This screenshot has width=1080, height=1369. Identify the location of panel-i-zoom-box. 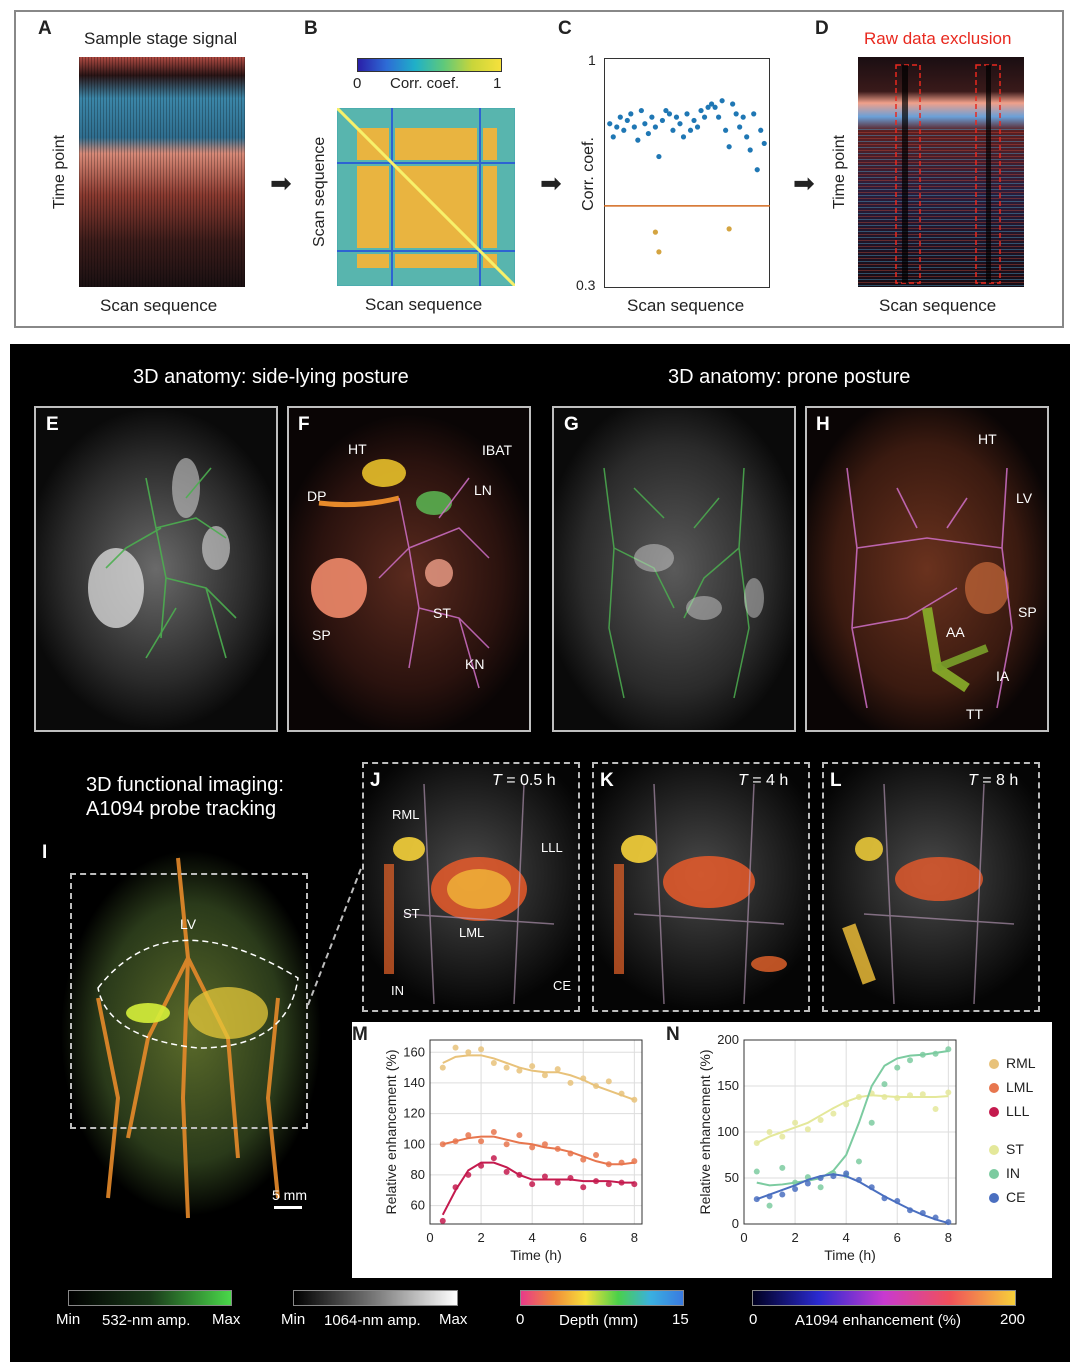
(189, 1001).